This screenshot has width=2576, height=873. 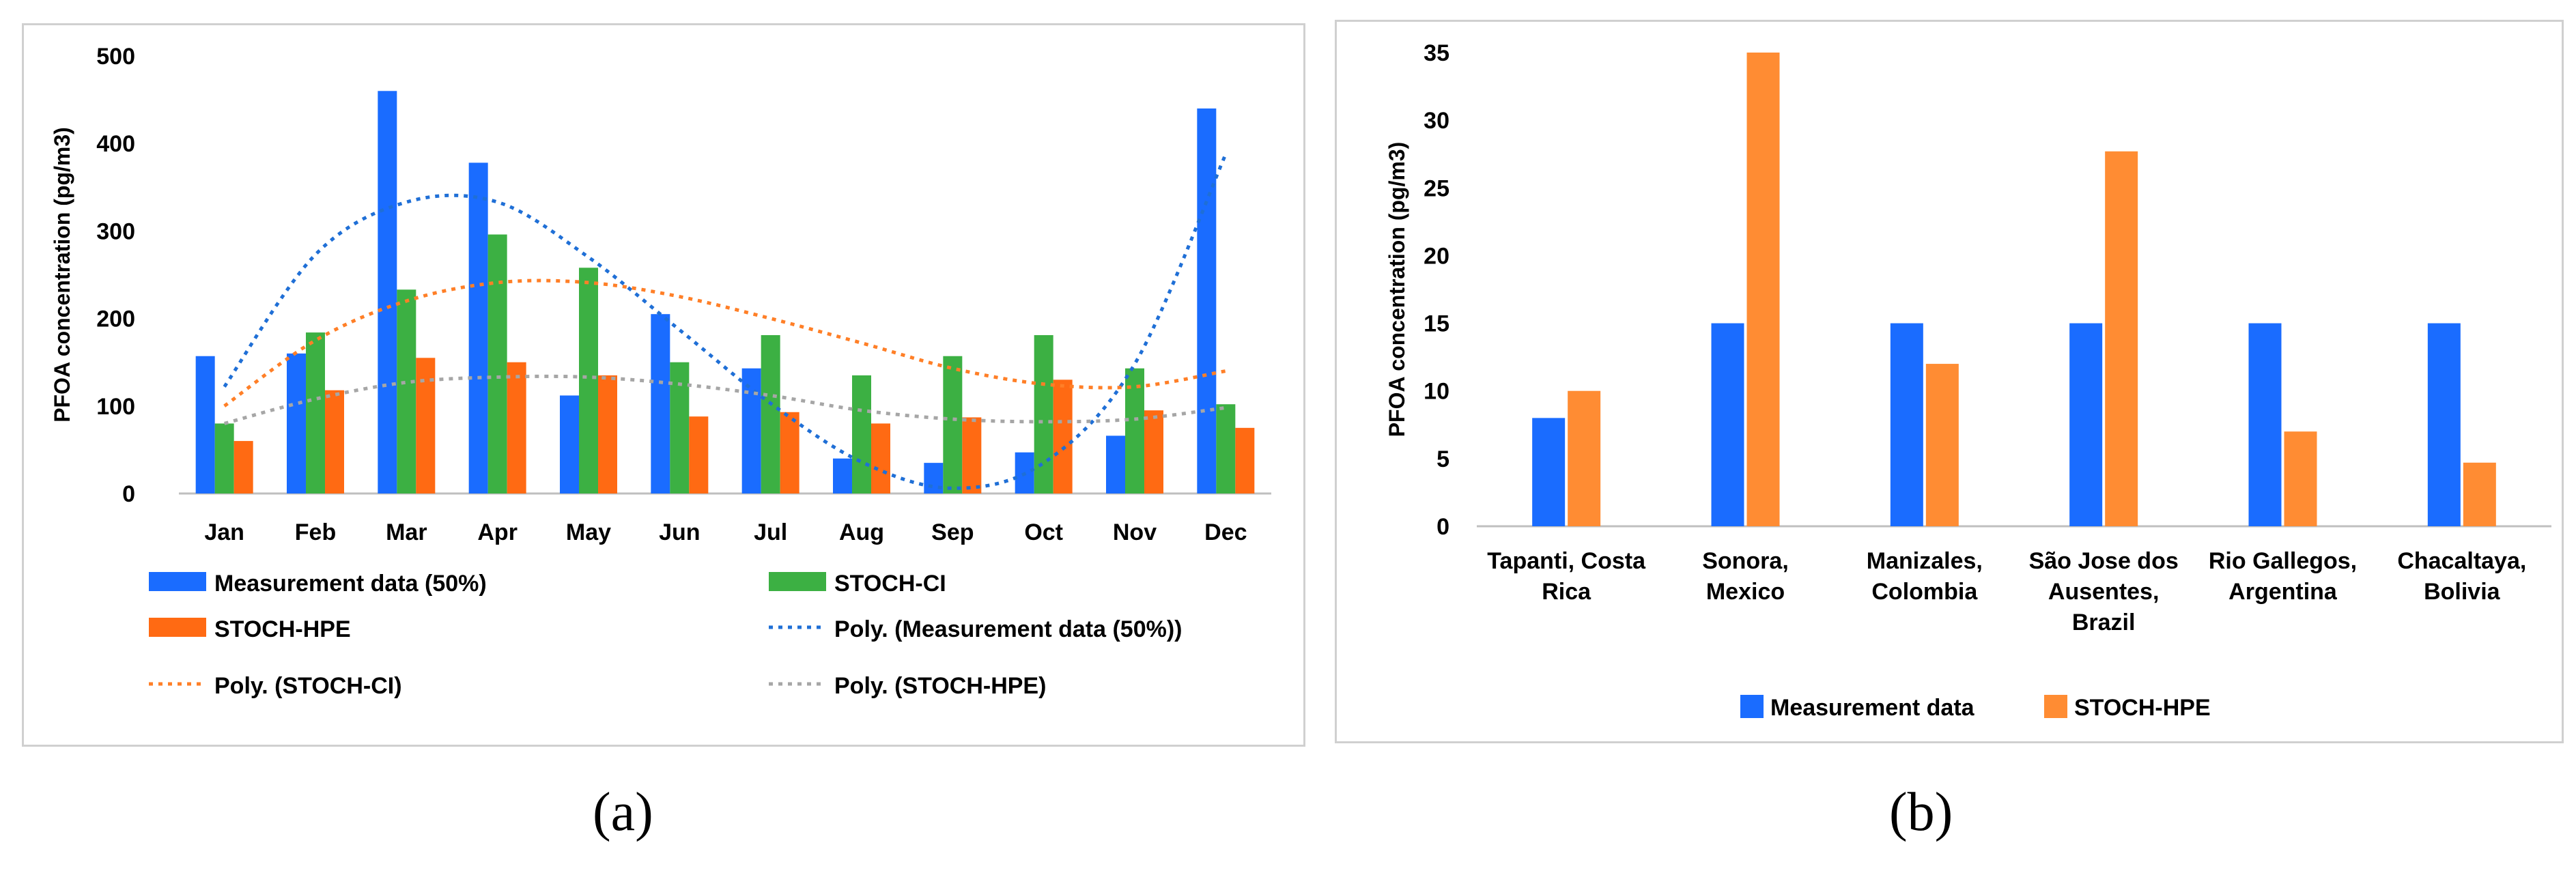 What do you see at coordinates (952, 532) in the screenshot?
I see `chart-a-x-tick-label: Sep` at bounding box center [952, 532].